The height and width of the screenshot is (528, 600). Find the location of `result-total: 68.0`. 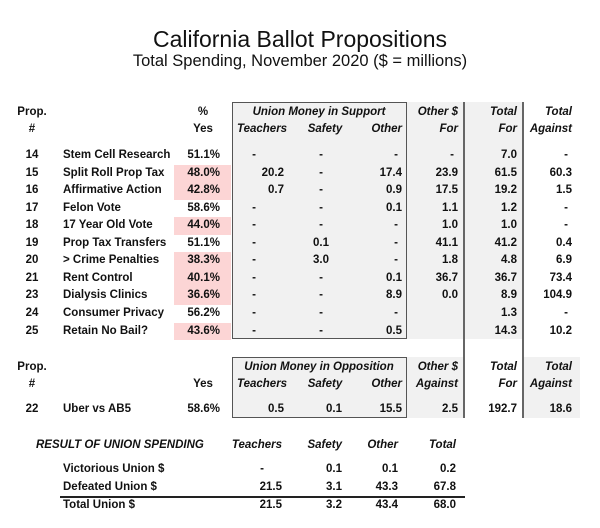

result-total: 68.0 is located at coordinates (444, 505).